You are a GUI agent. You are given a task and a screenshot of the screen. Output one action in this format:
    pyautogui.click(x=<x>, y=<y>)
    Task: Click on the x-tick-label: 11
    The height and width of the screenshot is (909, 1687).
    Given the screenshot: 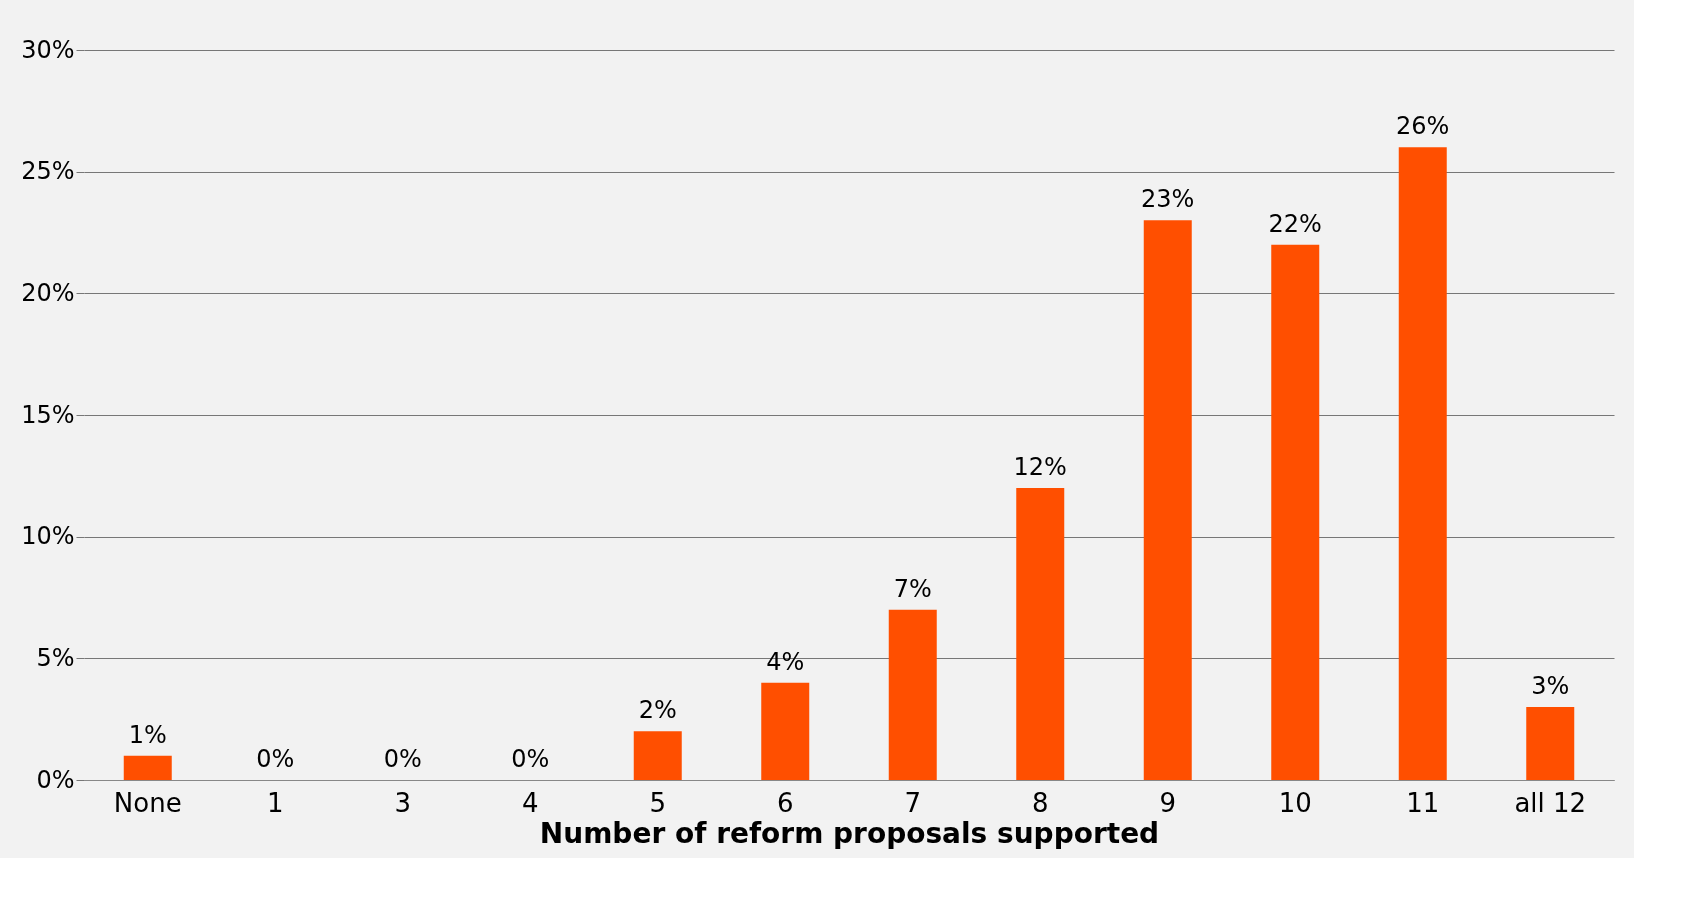 What is the action you would take?
    pyautogui.click(x=1423, y=802)
    